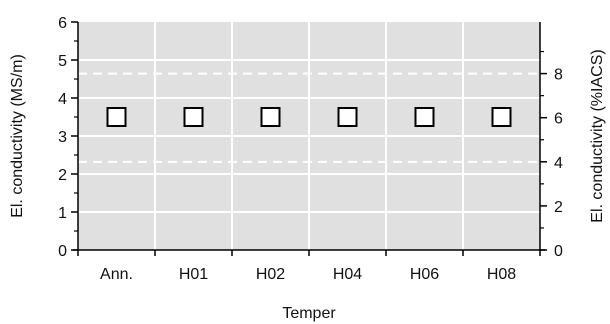 The image size is (610, 324). Describe the element at coordinates (62, 99) in the screenshot. I see `y-tick-label: 4` at that location.